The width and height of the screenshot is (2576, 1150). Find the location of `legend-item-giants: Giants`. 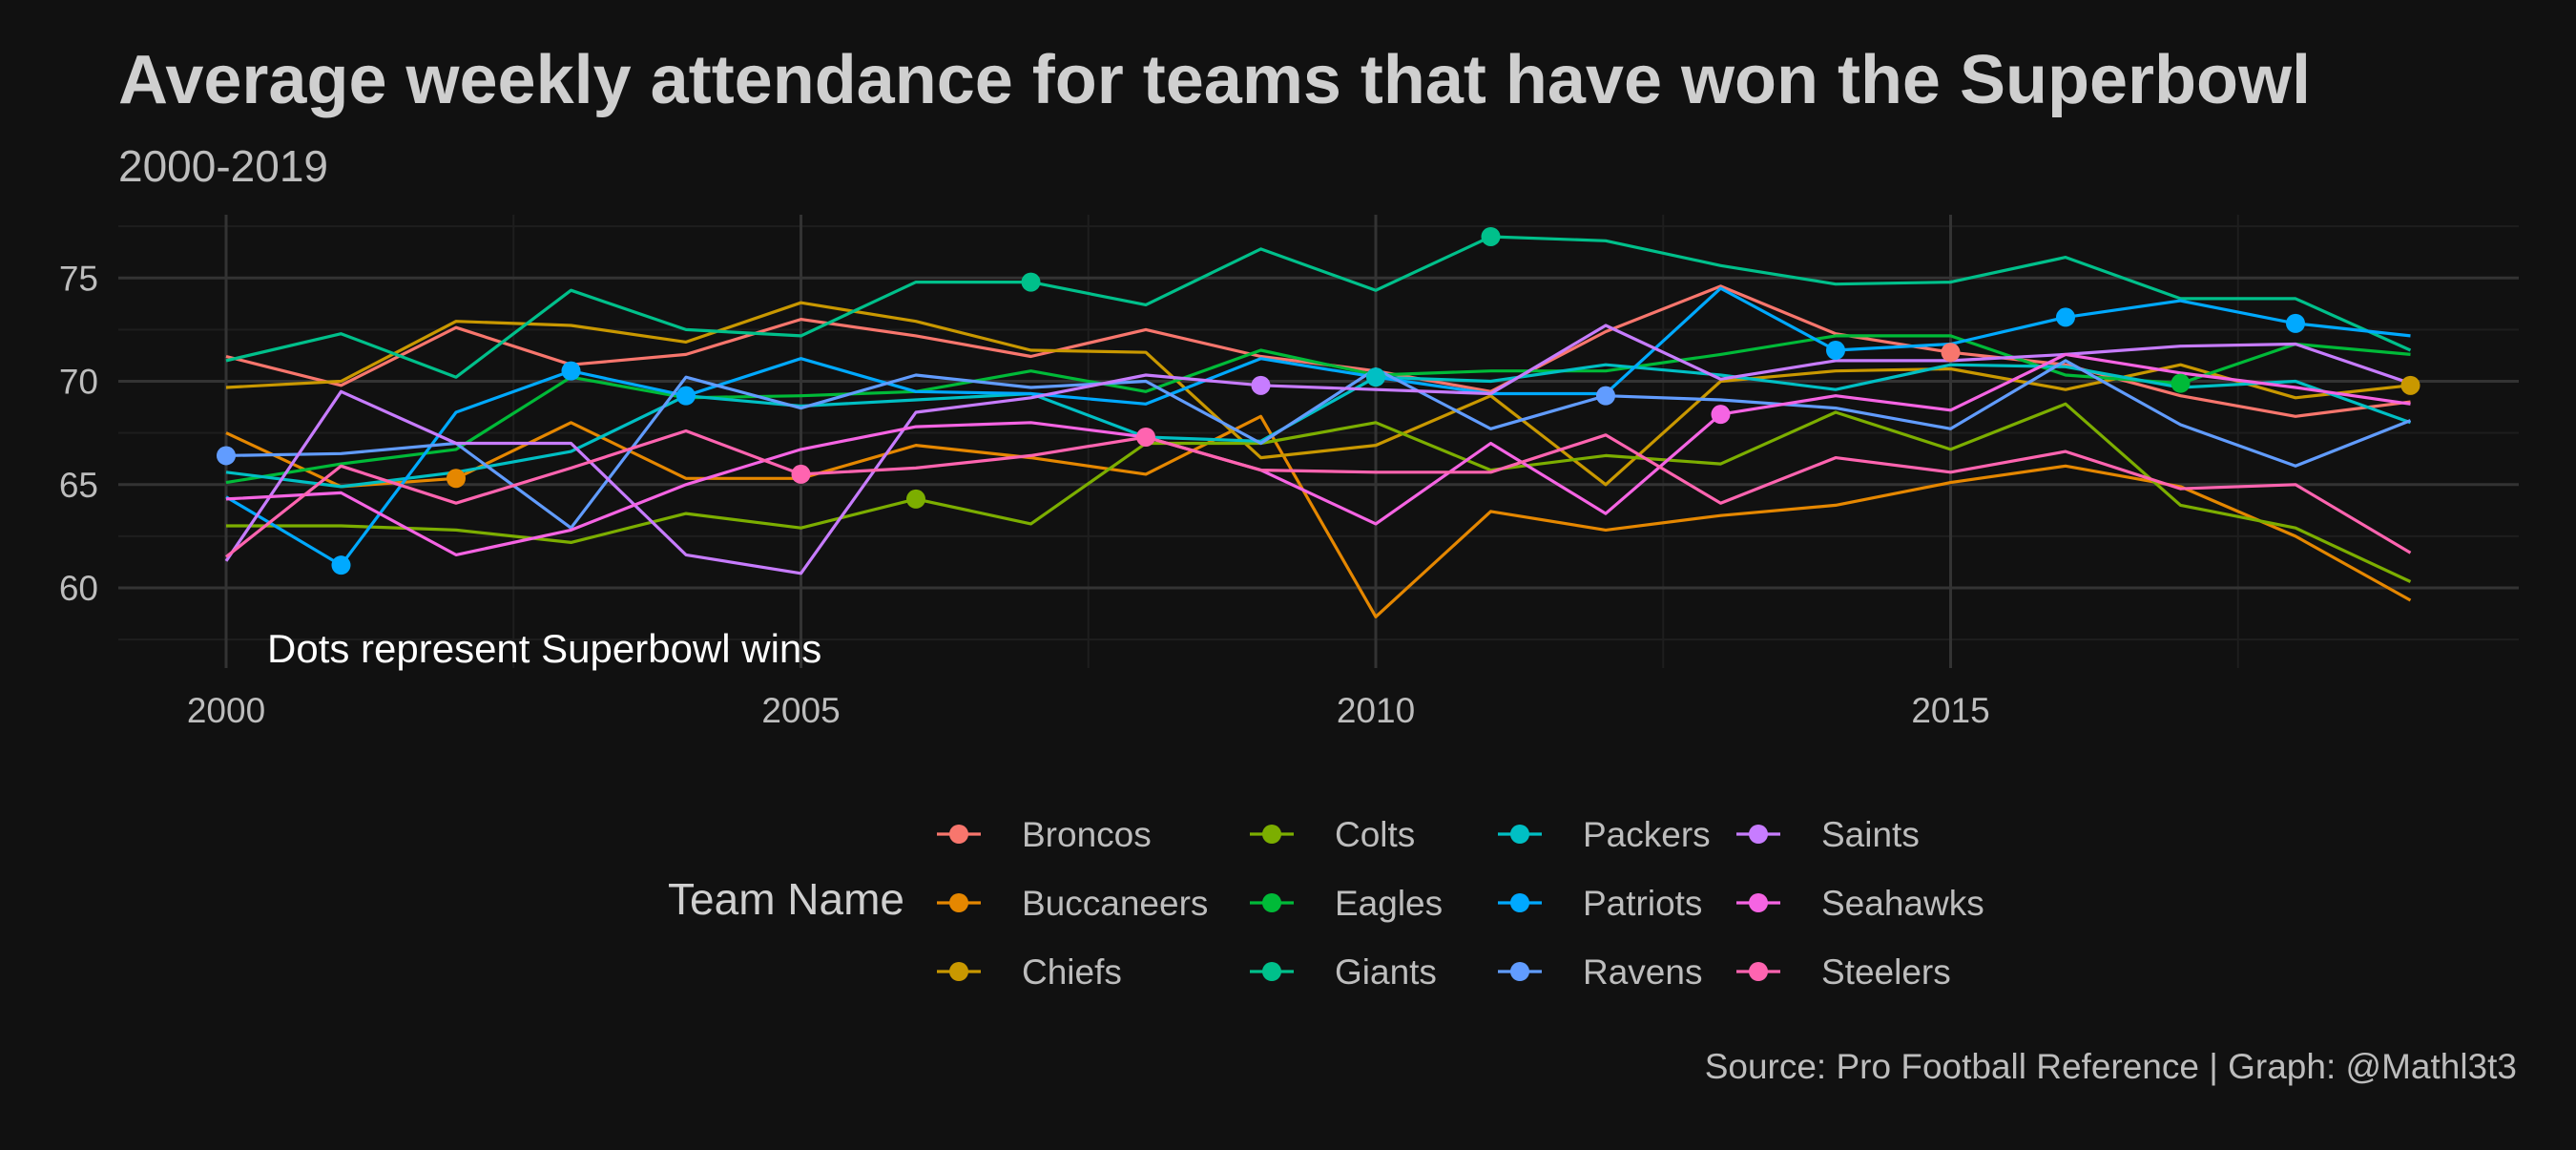

legend-item-giants: Giants is located at coordinates (1343, 972).